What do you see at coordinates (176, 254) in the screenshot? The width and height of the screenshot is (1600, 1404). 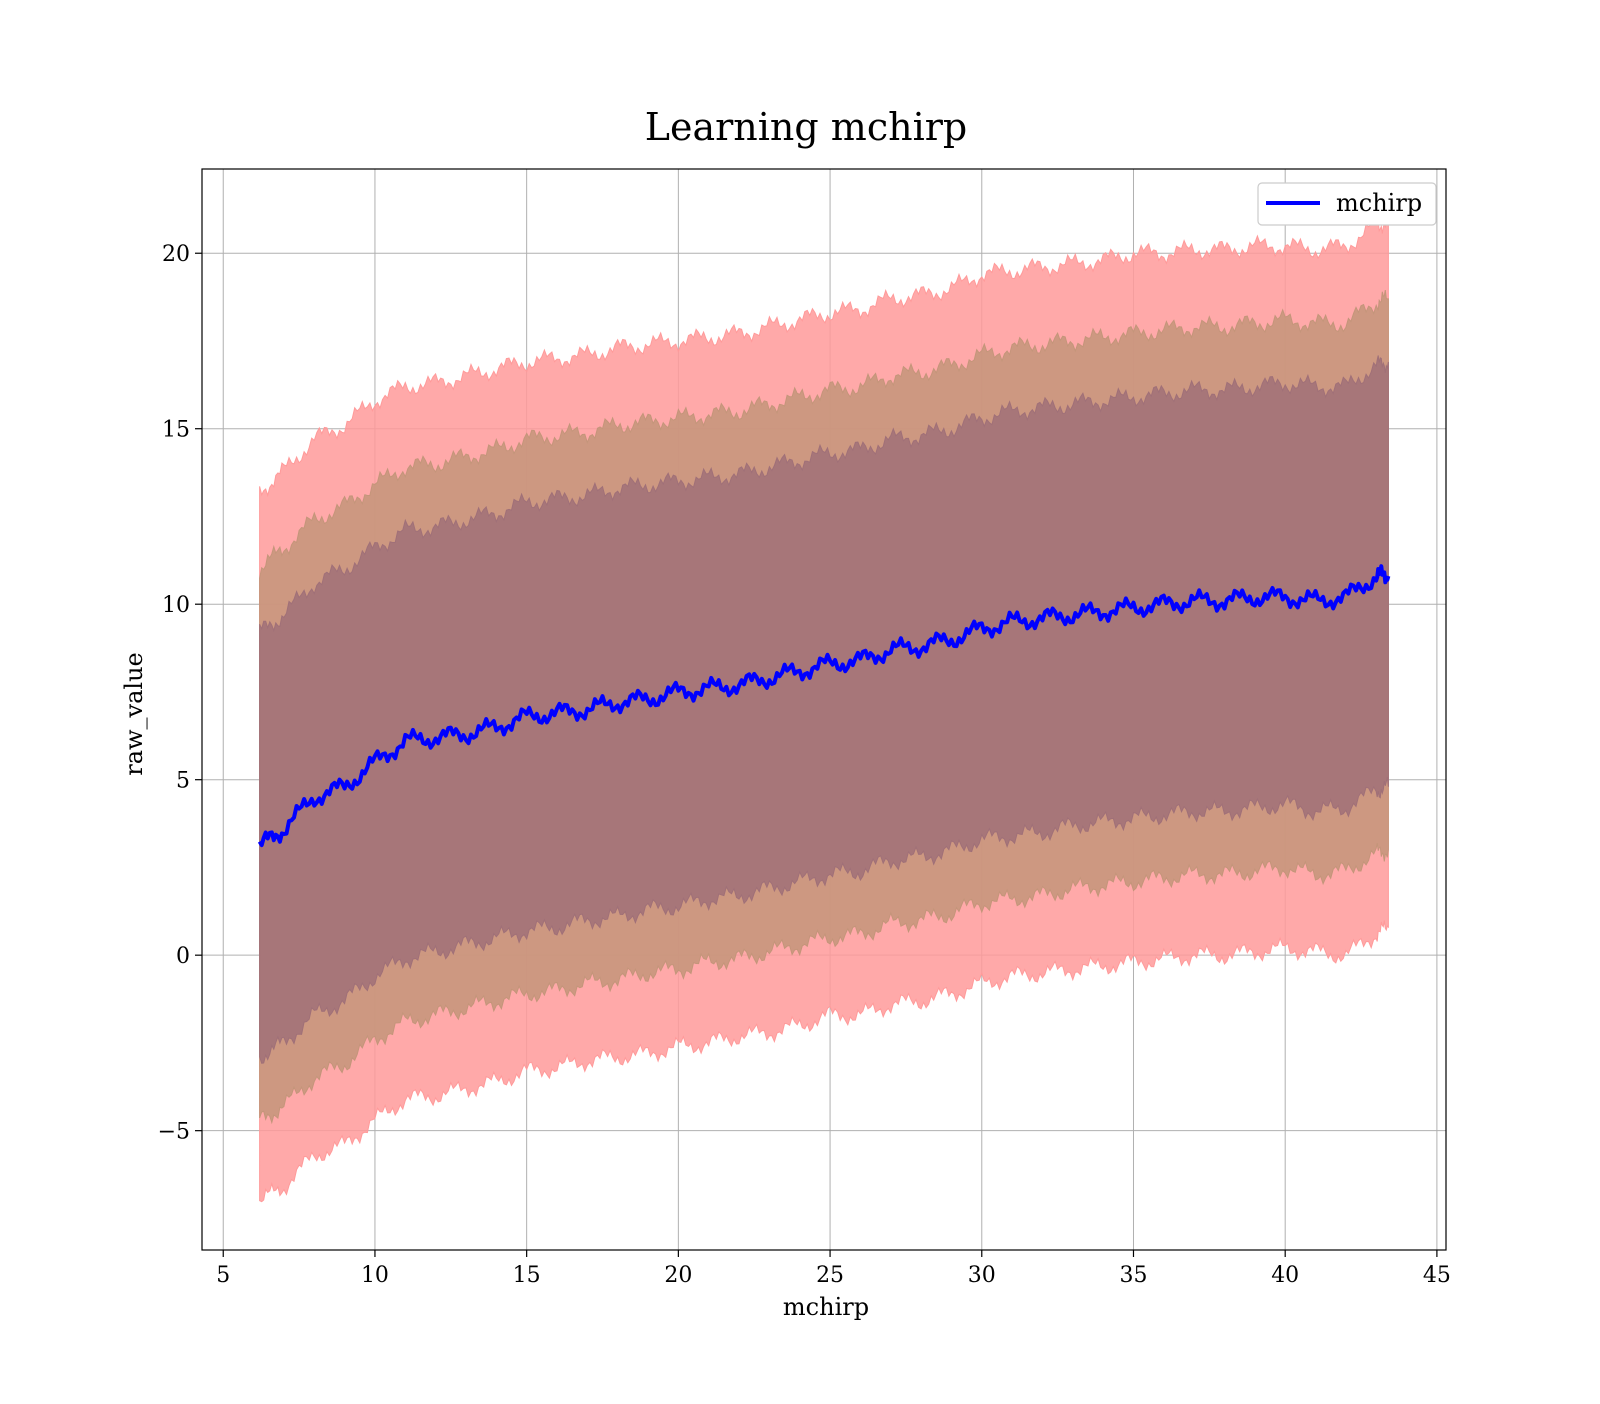 I see `y-tick-label: 20` at bounding box center [176, 254].